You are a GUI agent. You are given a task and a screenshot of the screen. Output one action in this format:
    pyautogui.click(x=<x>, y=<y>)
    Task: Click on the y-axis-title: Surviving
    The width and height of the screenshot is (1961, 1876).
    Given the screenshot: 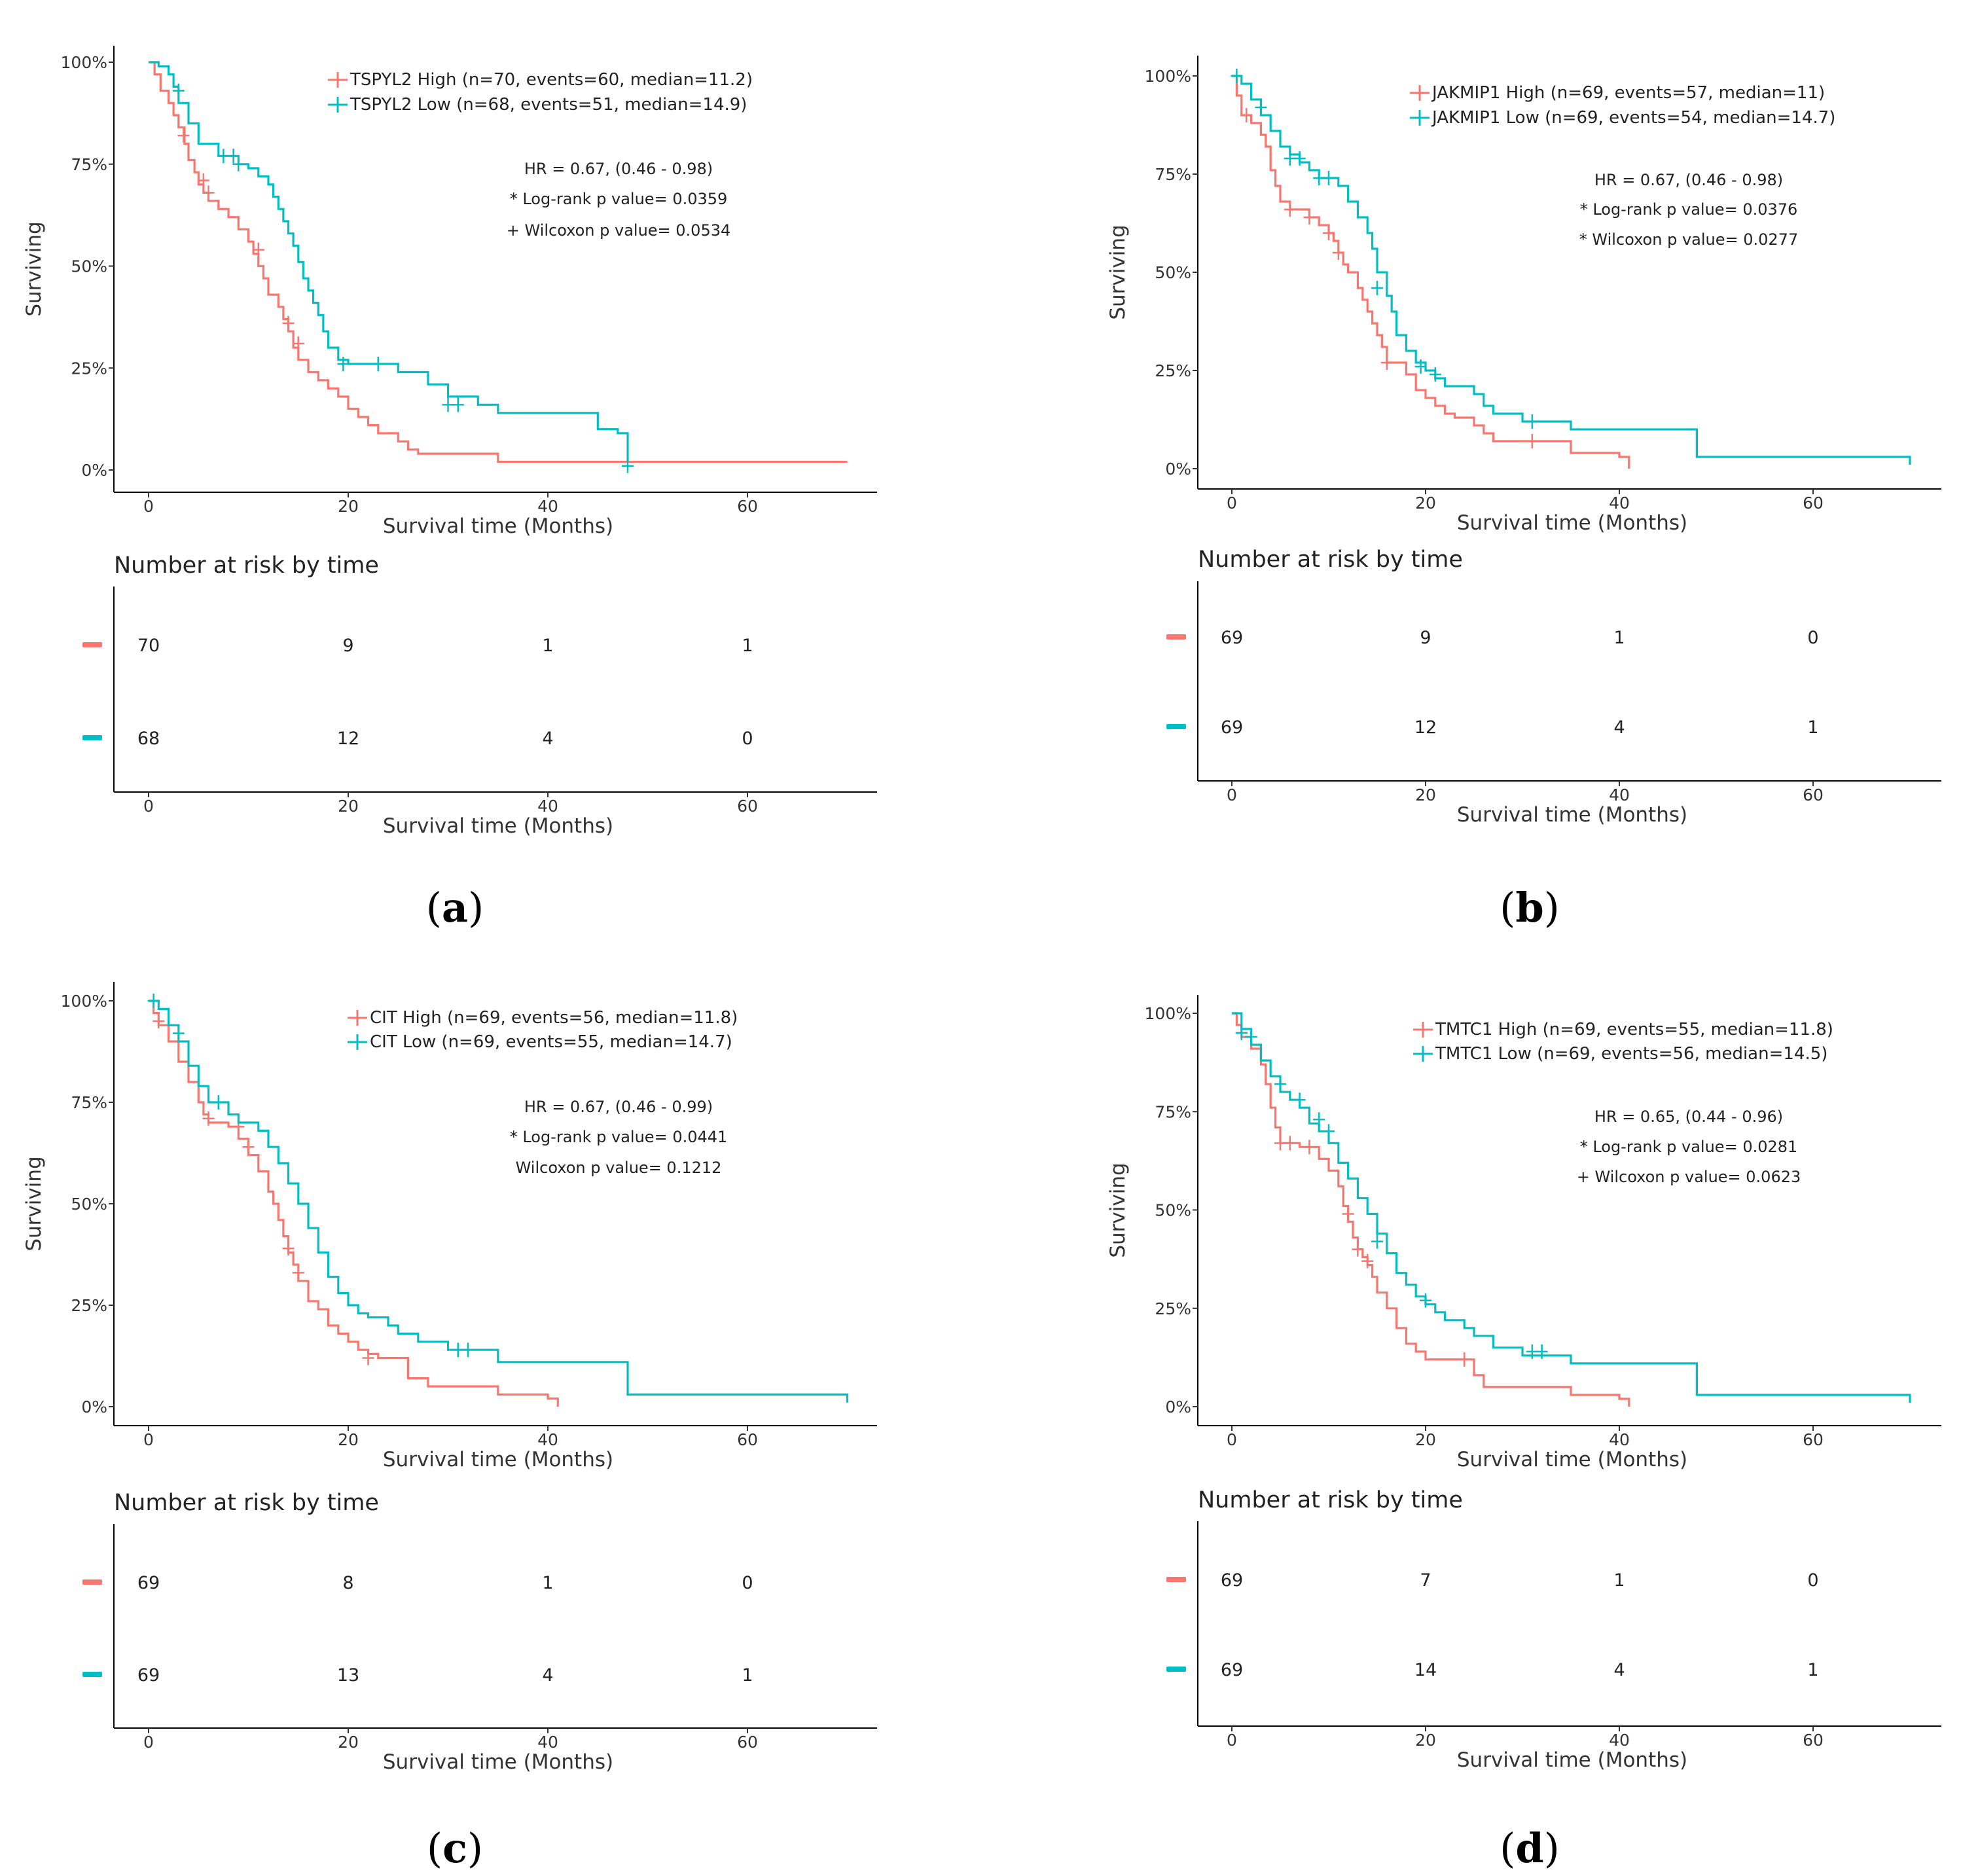 What is the action you would take?
    pyautogui.click(x=1118, y=272)
    